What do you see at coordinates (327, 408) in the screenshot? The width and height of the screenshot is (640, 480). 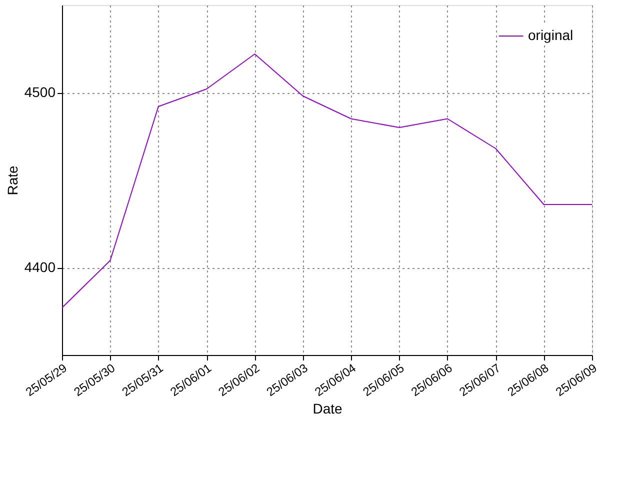 I see `x-axis-title: Date` at bounding box center [327, 408].